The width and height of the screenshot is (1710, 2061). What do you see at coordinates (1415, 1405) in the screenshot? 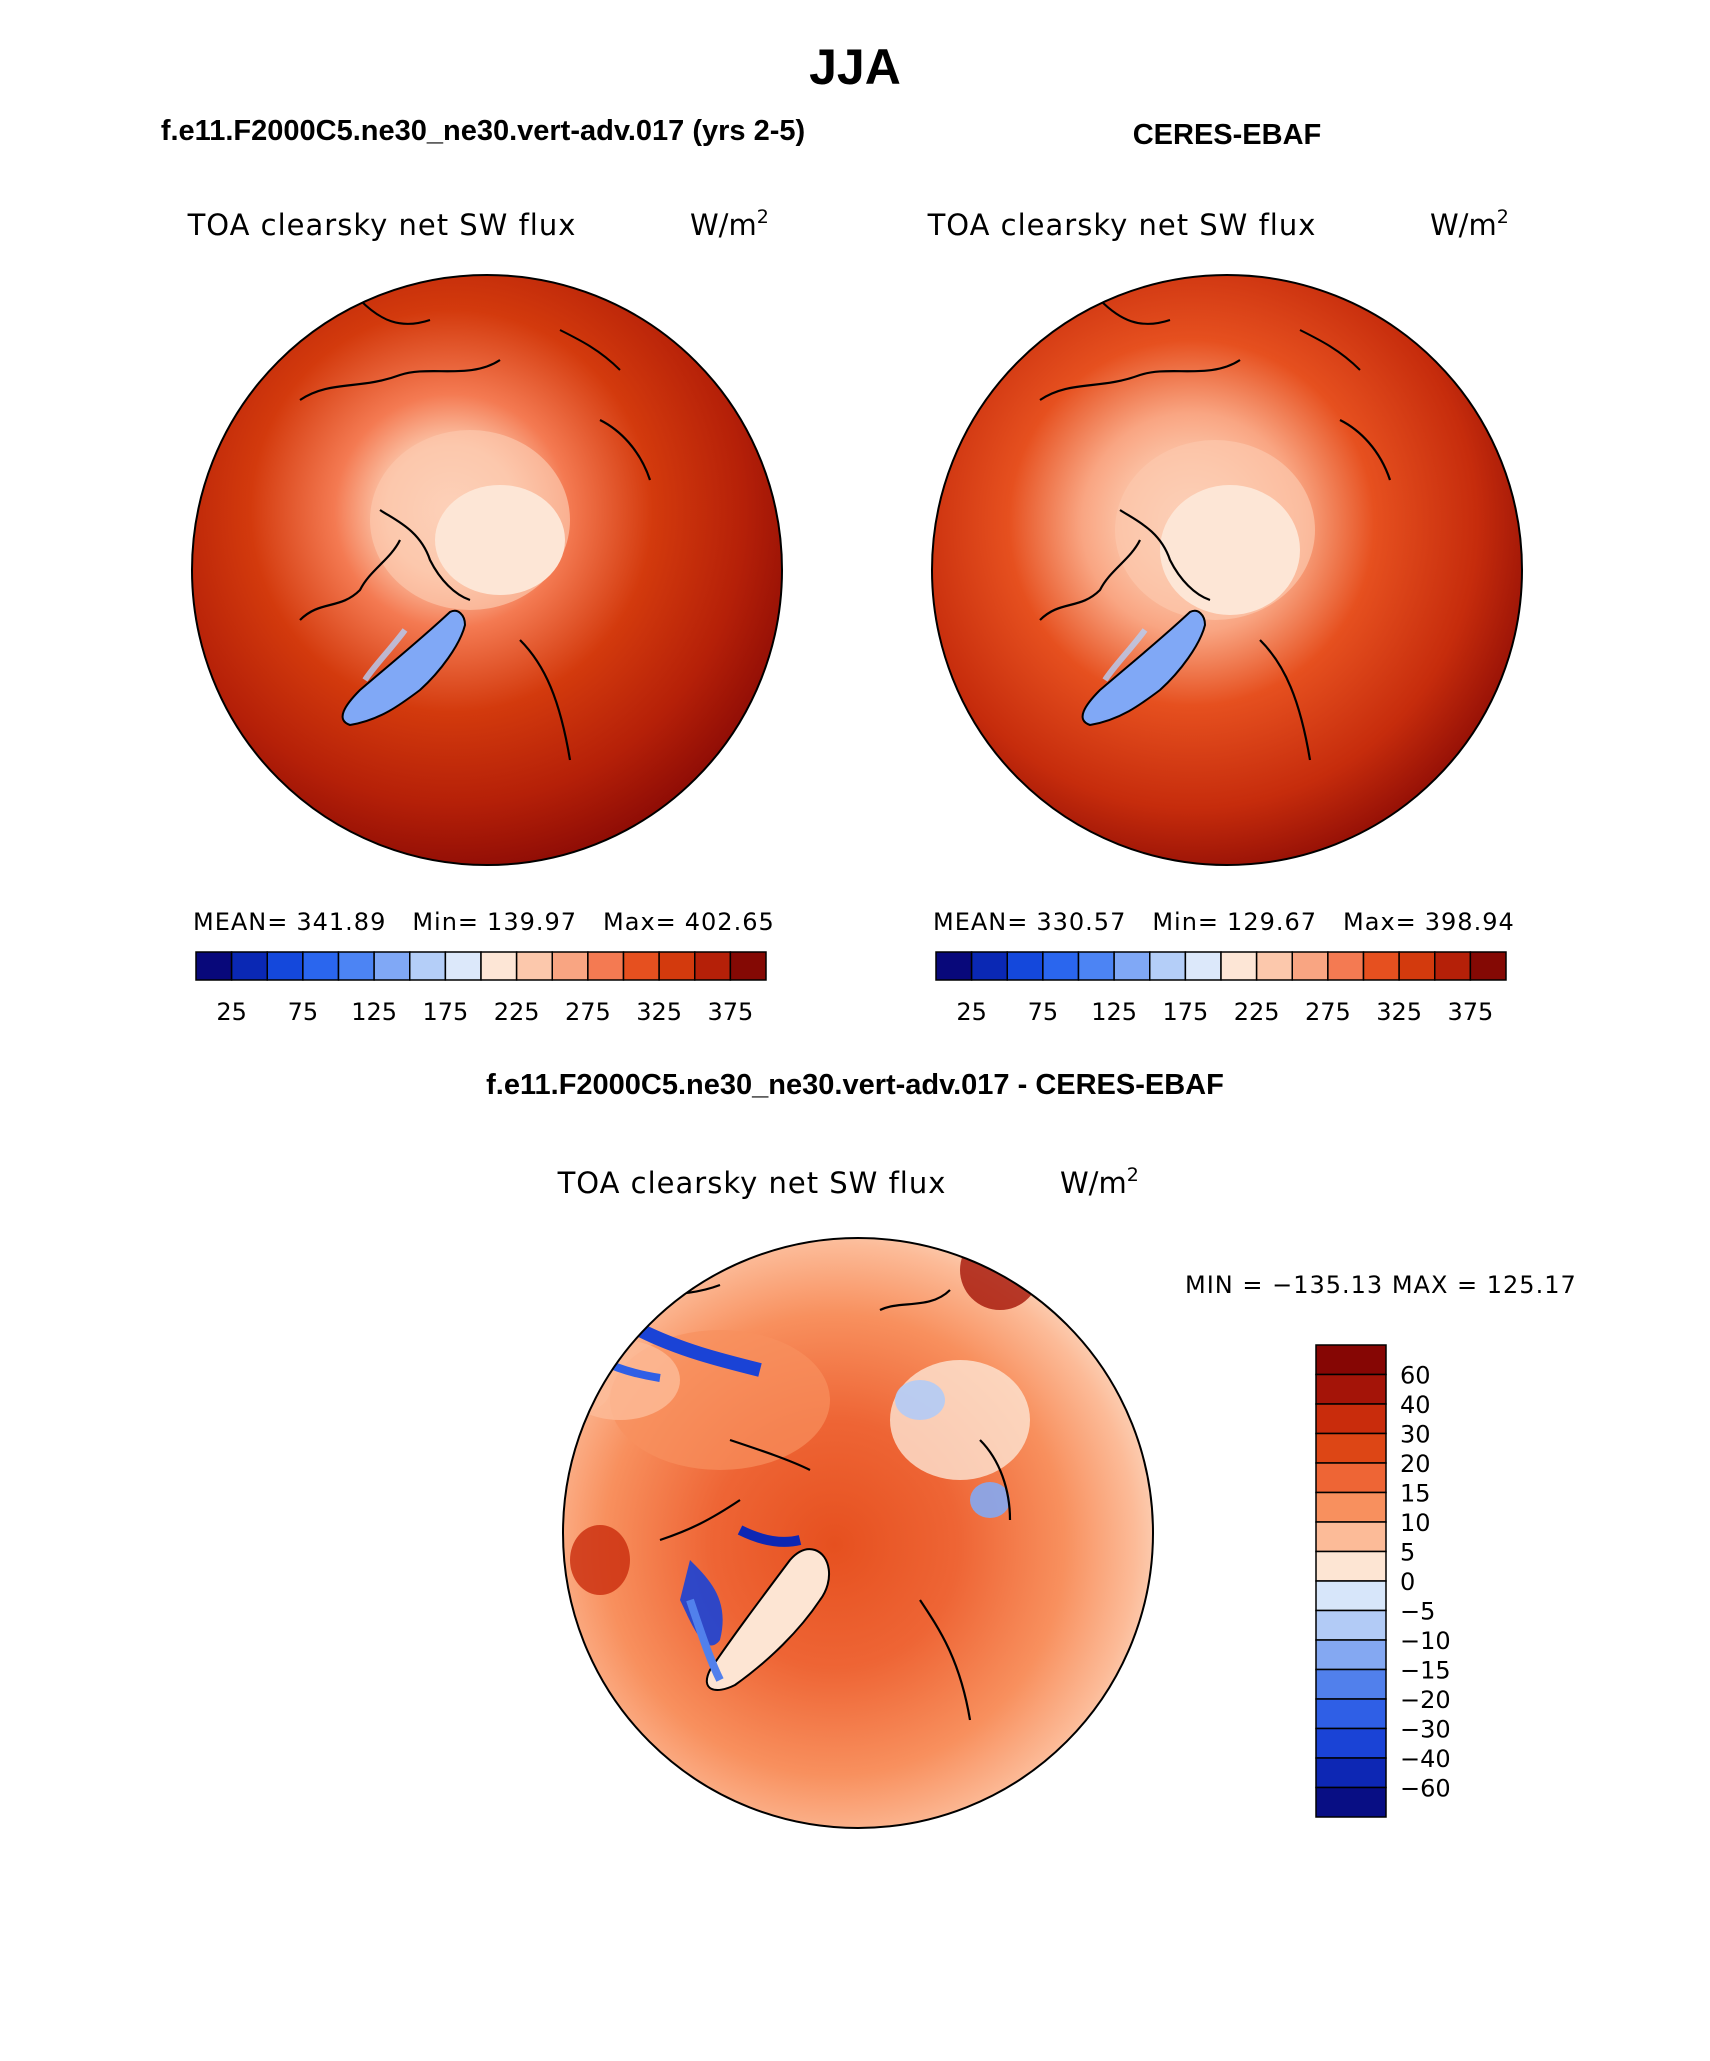
I see `colorbar-tick-label: 40` at bounding box center [1415, 1405].